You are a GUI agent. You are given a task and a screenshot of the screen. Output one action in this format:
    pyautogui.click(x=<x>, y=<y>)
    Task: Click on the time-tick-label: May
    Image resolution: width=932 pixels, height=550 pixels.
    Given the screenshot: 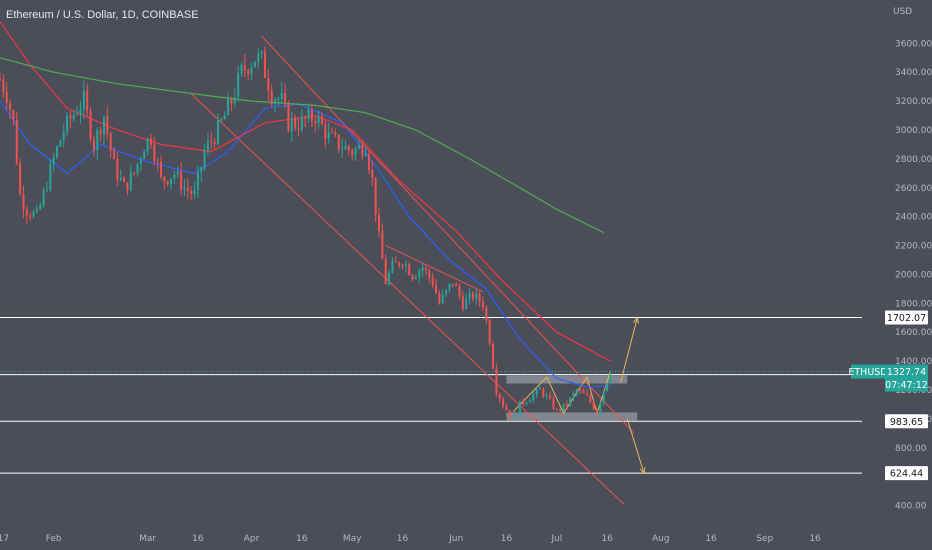 What is the action you would take?
    pyautogui.click(x=352, y=539)
    